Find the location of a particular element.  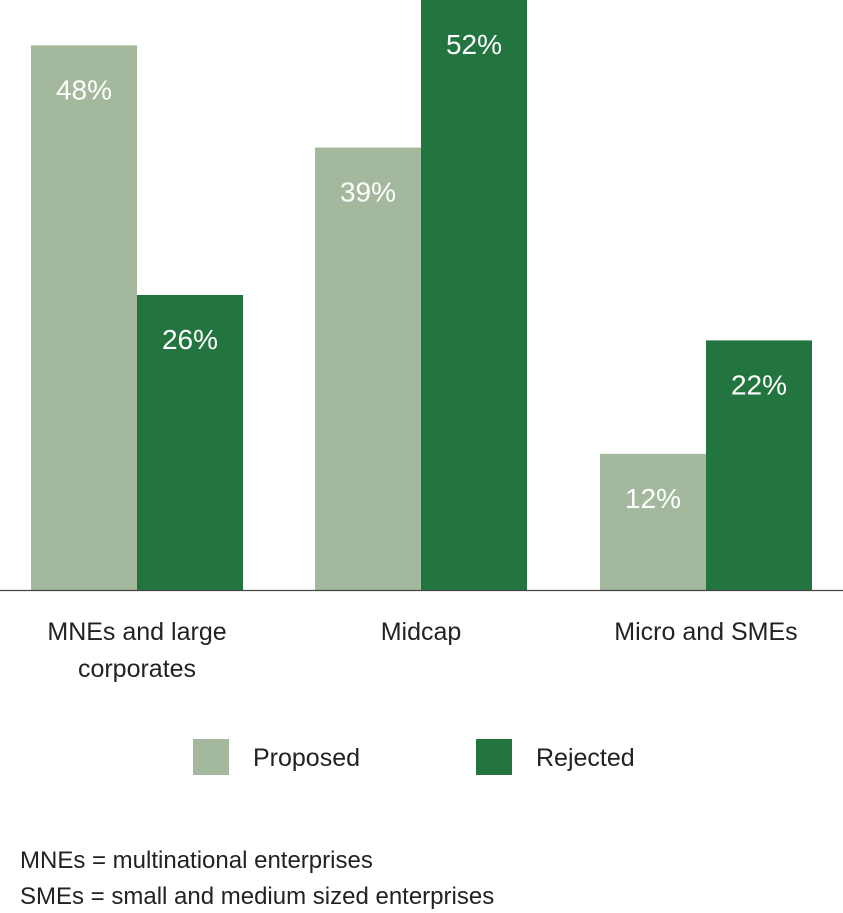

x-tick-label: Micro and SMEs is located at coordinates (705, 632).